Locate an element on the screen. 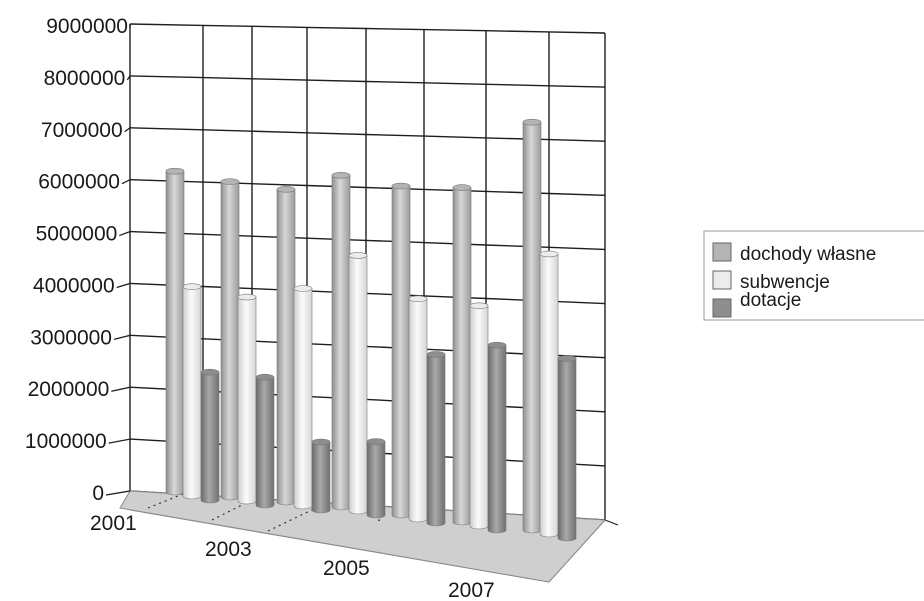 The width and height of the screenshot is (924, 601). y-tick-label: 6000000 is located at coordinates (79, 182).